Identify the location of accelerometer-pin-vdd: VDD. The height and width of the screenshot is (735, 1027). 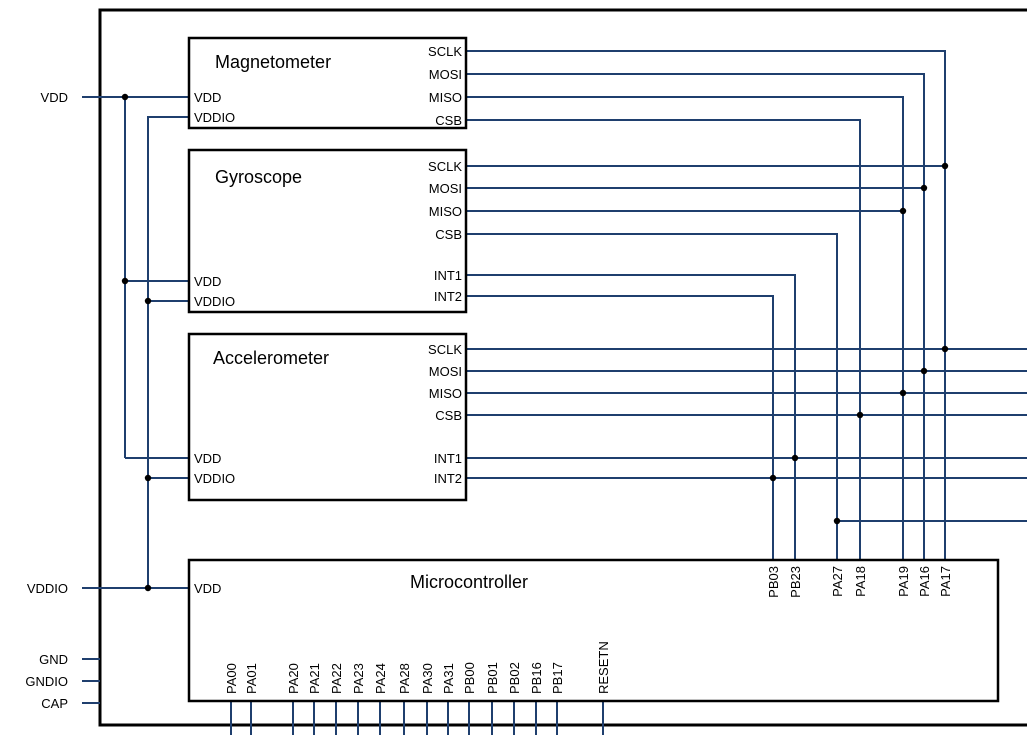
(207, 458).